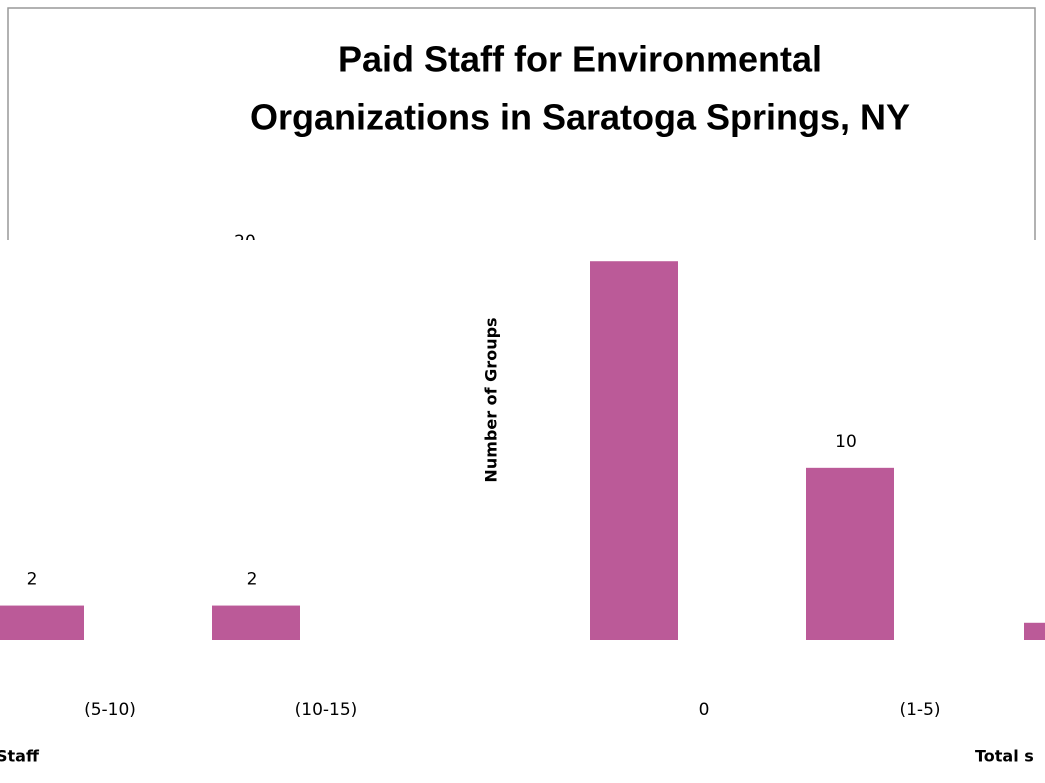 Image resolution: width=1045 pixels, height=783 pixels. Describe the element at coordinates (846, 442) in the screenshot. I see `data-label: 10` at that location.